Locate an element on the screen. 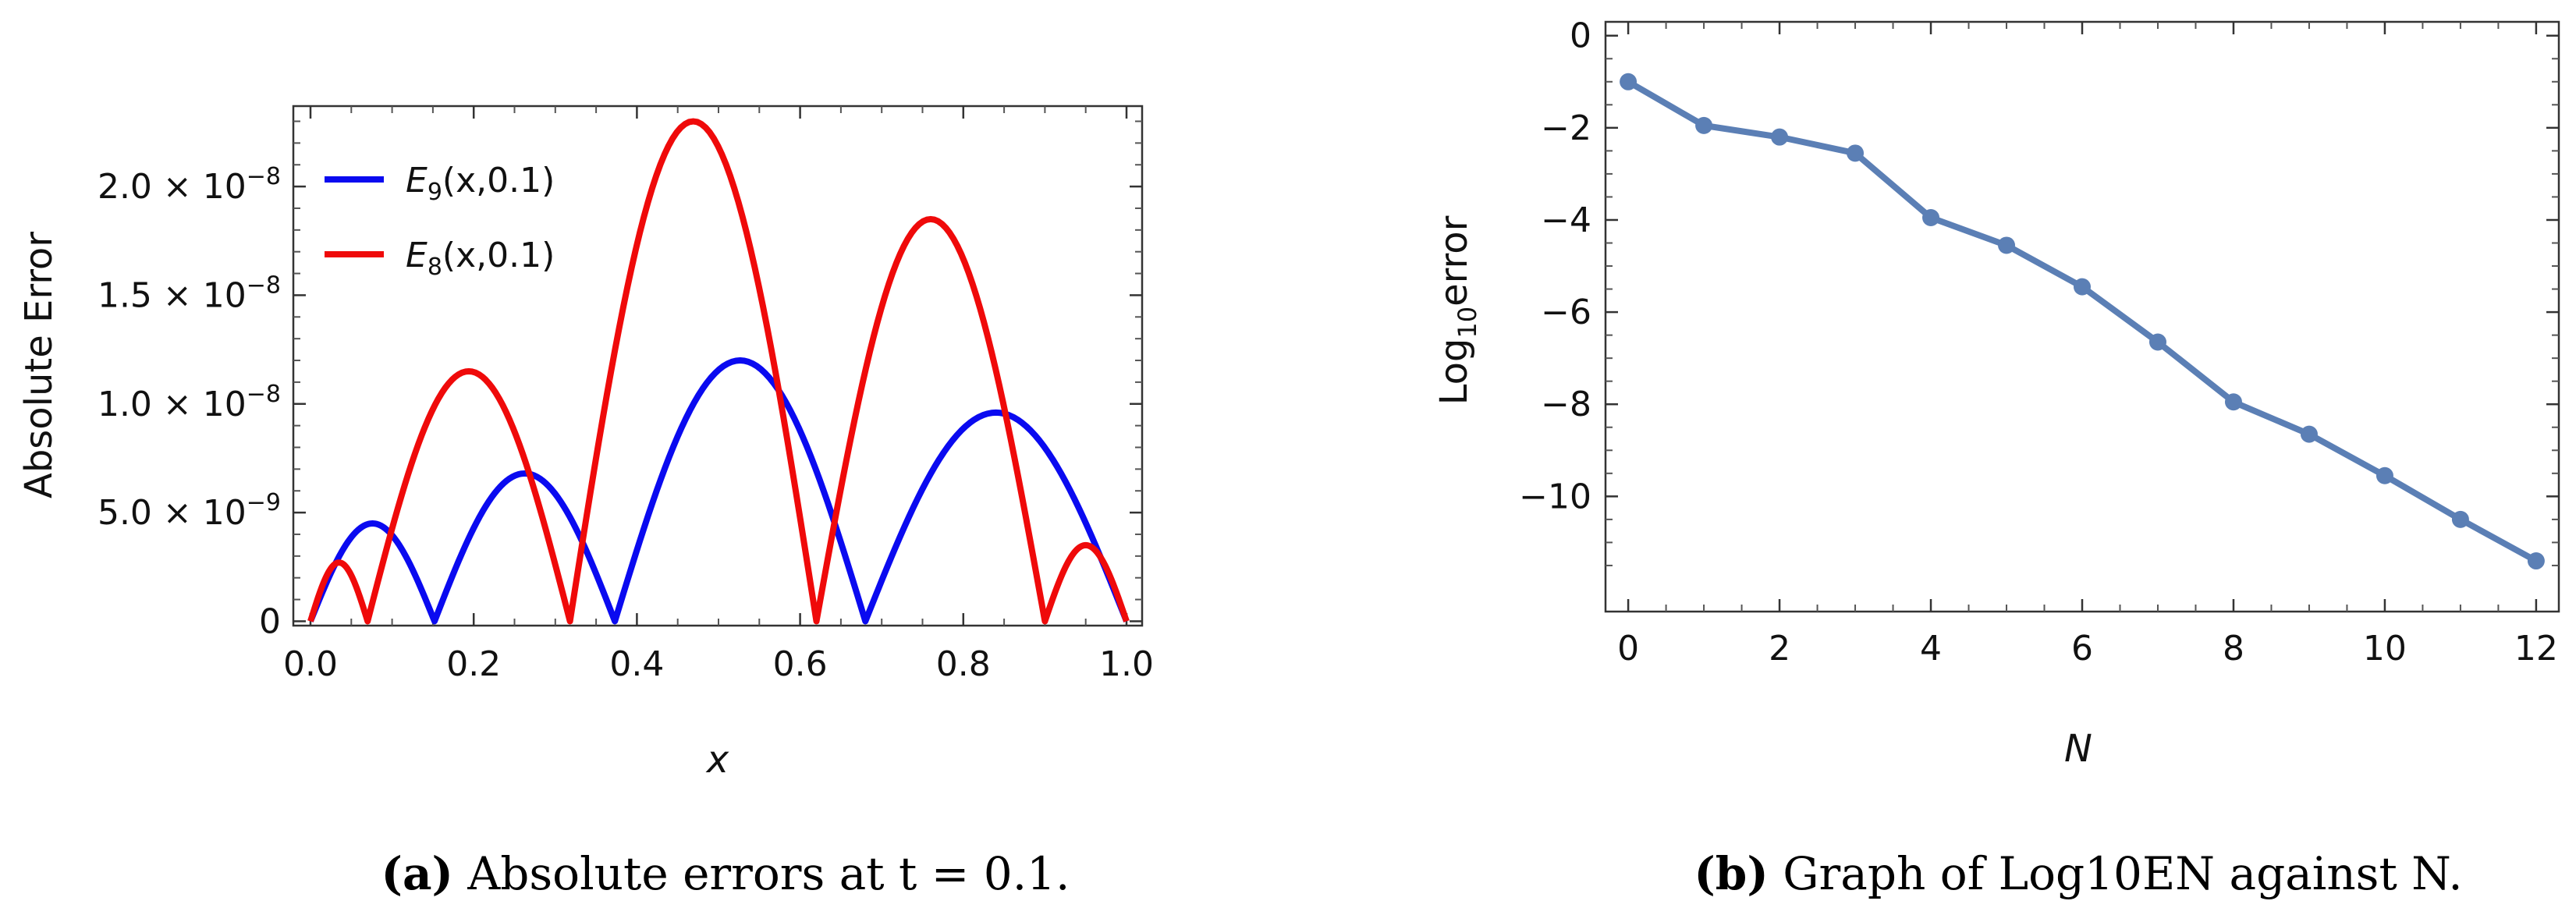 The height and width of the screenshot is (908, 2576). y-tick-label: 1.0 × 10⁻⁸ is located at coordinates (189, 402).